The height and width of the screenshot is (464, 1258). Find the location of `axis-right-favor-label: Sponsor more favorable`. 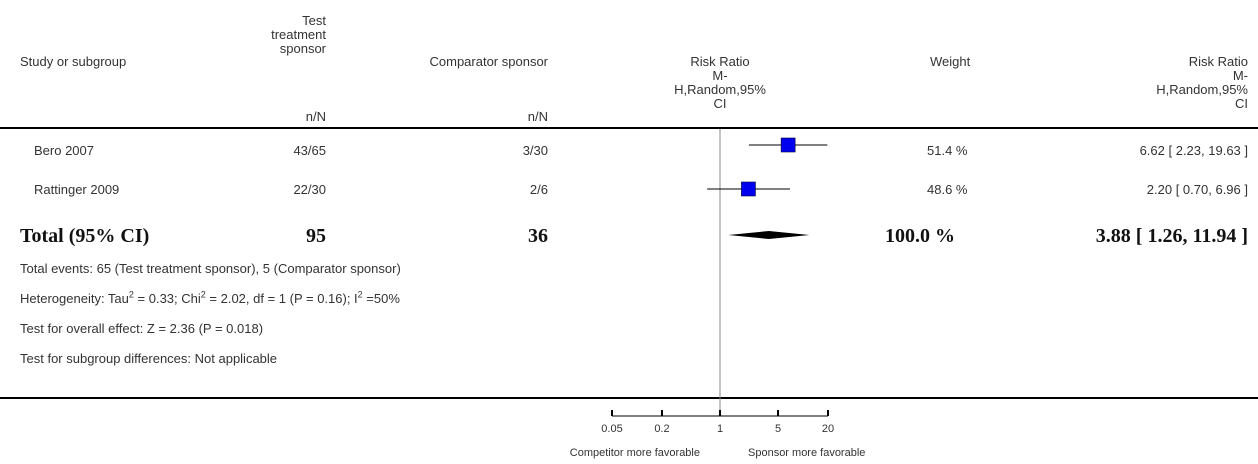

axis-right-favor-label: Sponsor more favorable is located at coordinates (807, 453).